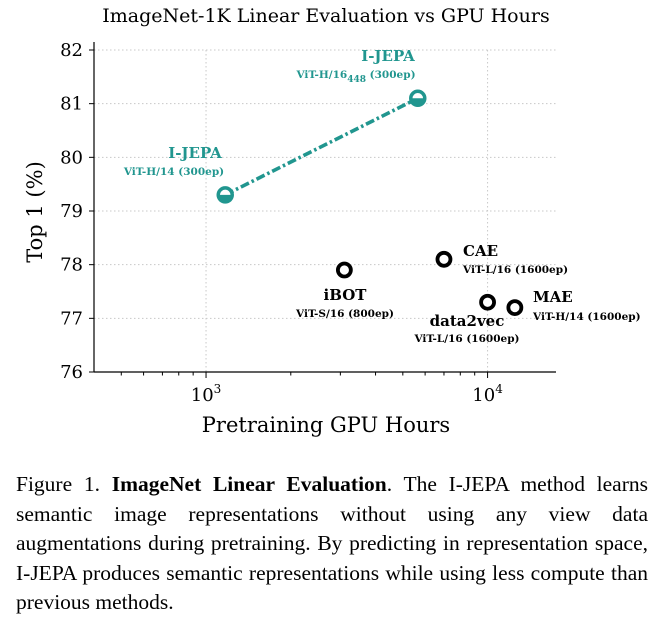  What do you see at coordinates (346, 295) in the screenshot?
I see `point-label-method: iBOT` at bounding box center [346, 295].